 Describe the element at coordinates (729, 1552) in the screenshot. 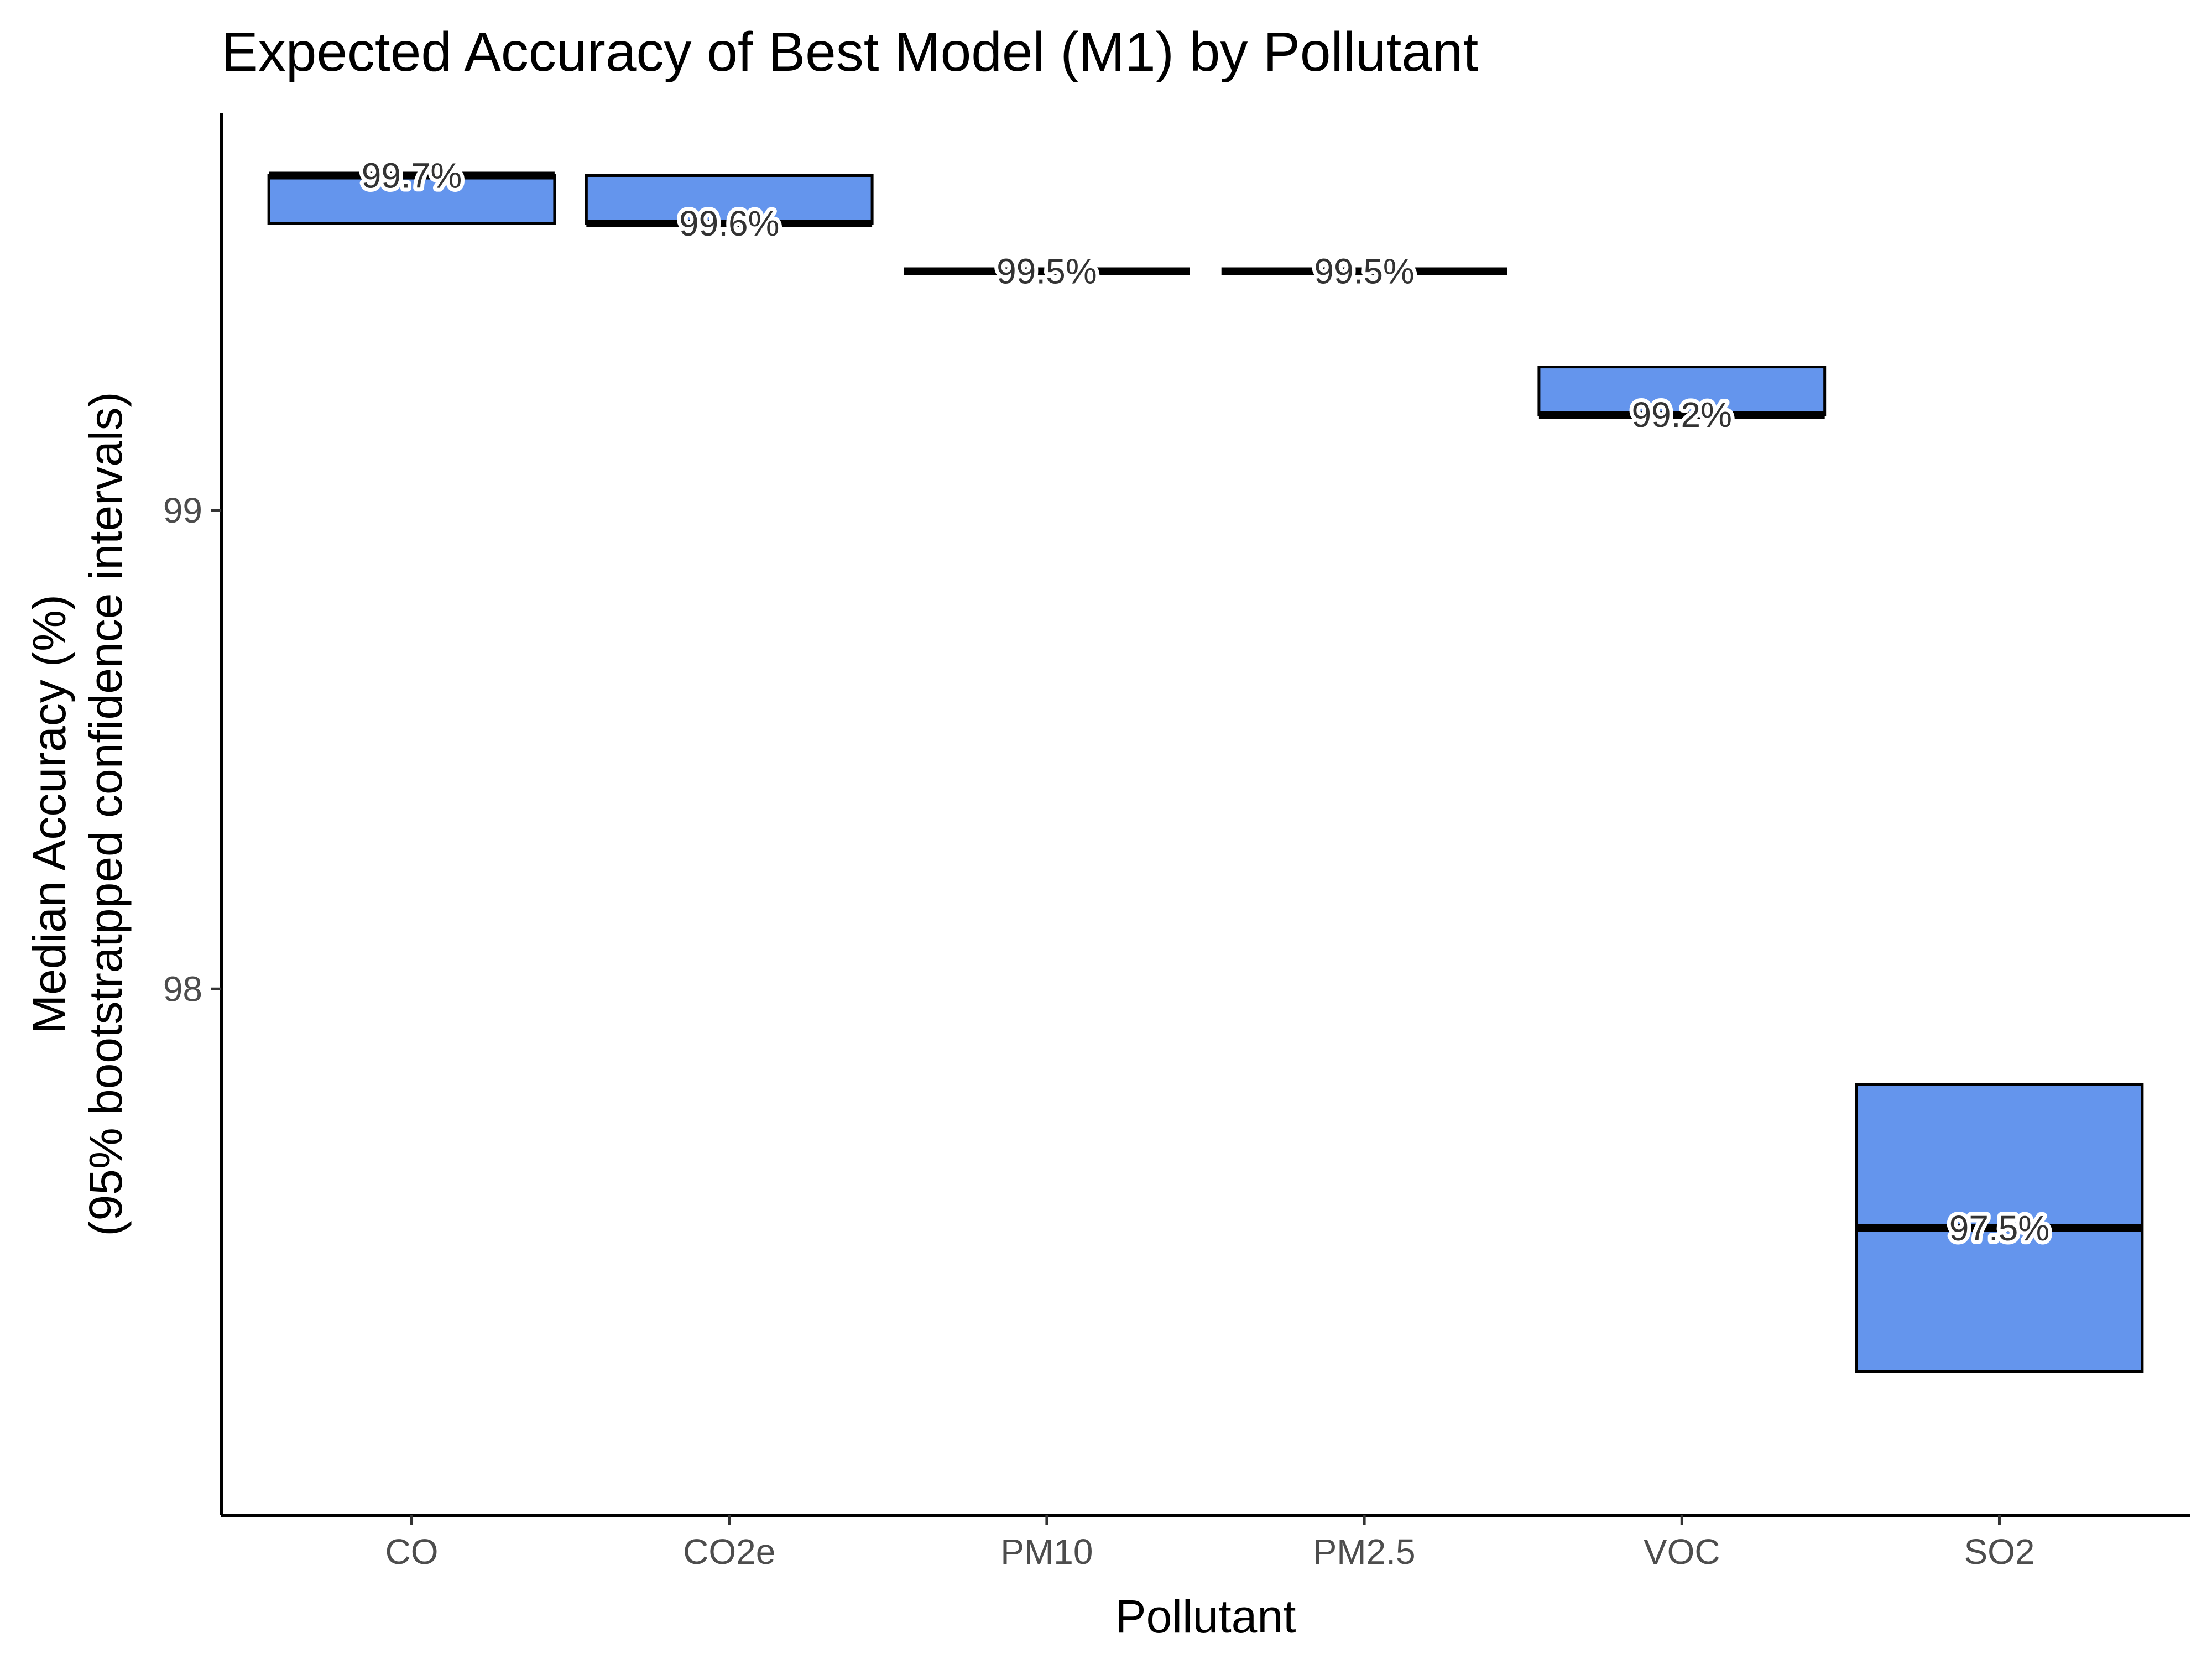

I see `x-tick-label-co2e: CO2e` at that location.